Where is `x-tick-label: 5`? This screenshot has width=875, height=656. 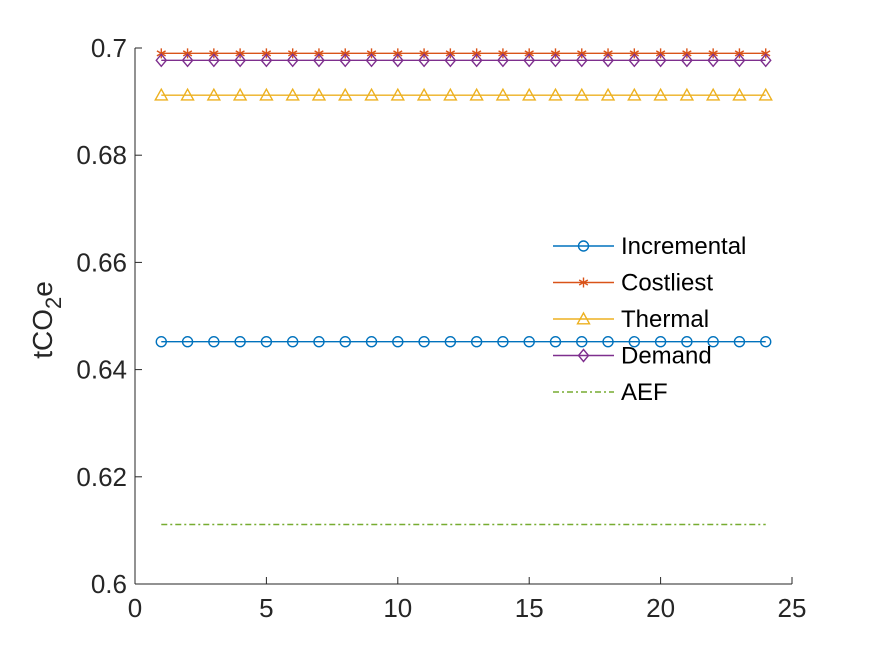
x-tick-label: 5 is located at coordinates (266, 608).